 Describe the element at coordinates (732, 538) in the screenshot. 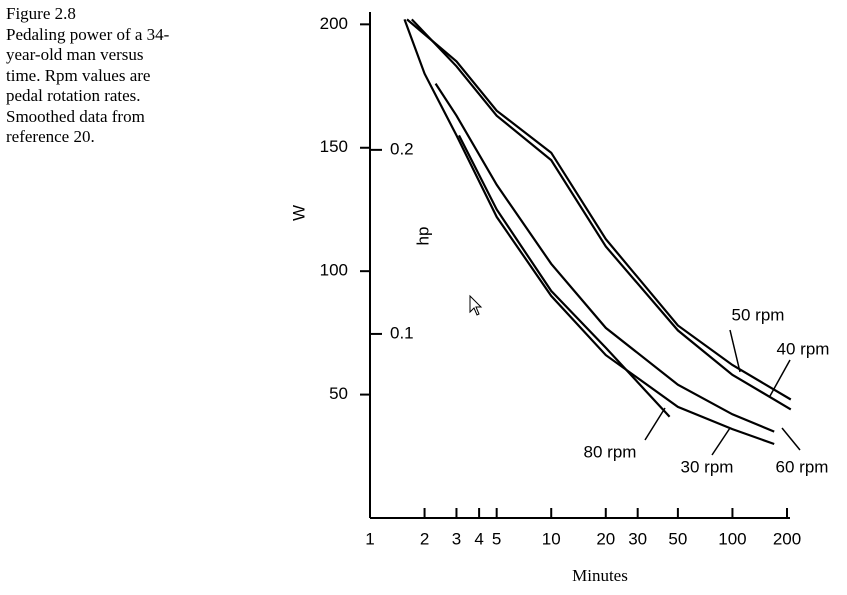

I see `x-tick-label: 100` at that location.